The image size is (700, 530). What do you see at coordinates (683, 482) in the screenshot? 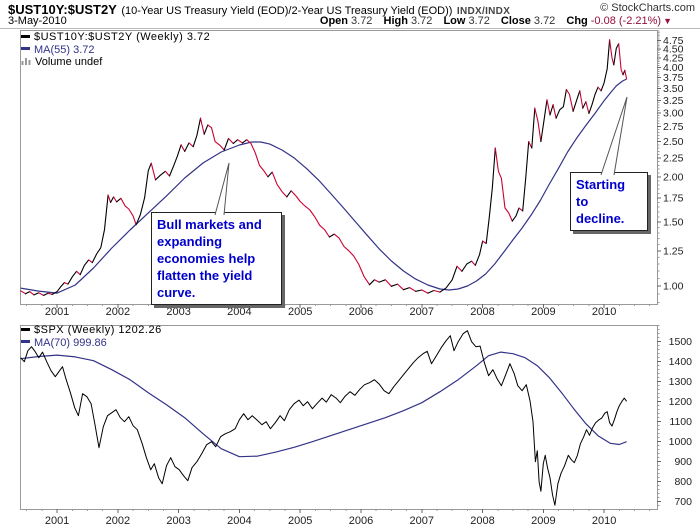
I see `y-axis-tick-label: 800` at bounding box center [683, 482].